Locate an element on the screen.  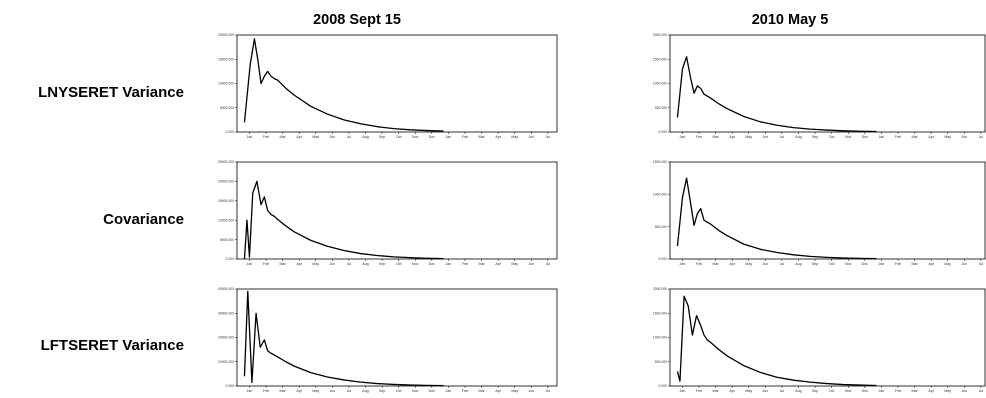
y-tick-label: 25000.000 is located at coordinates (226, 162).